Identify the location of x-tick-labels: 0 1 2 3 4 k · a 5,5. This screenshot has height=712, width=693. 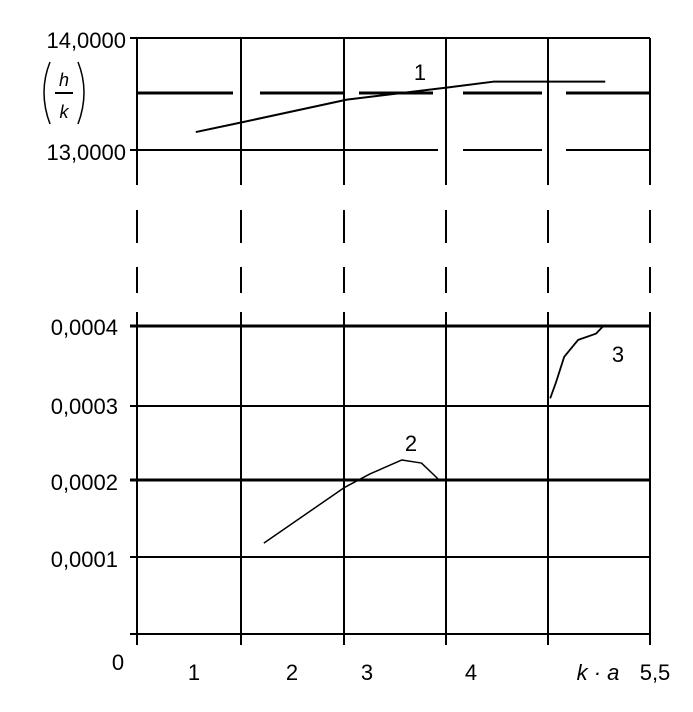
(391, 667).